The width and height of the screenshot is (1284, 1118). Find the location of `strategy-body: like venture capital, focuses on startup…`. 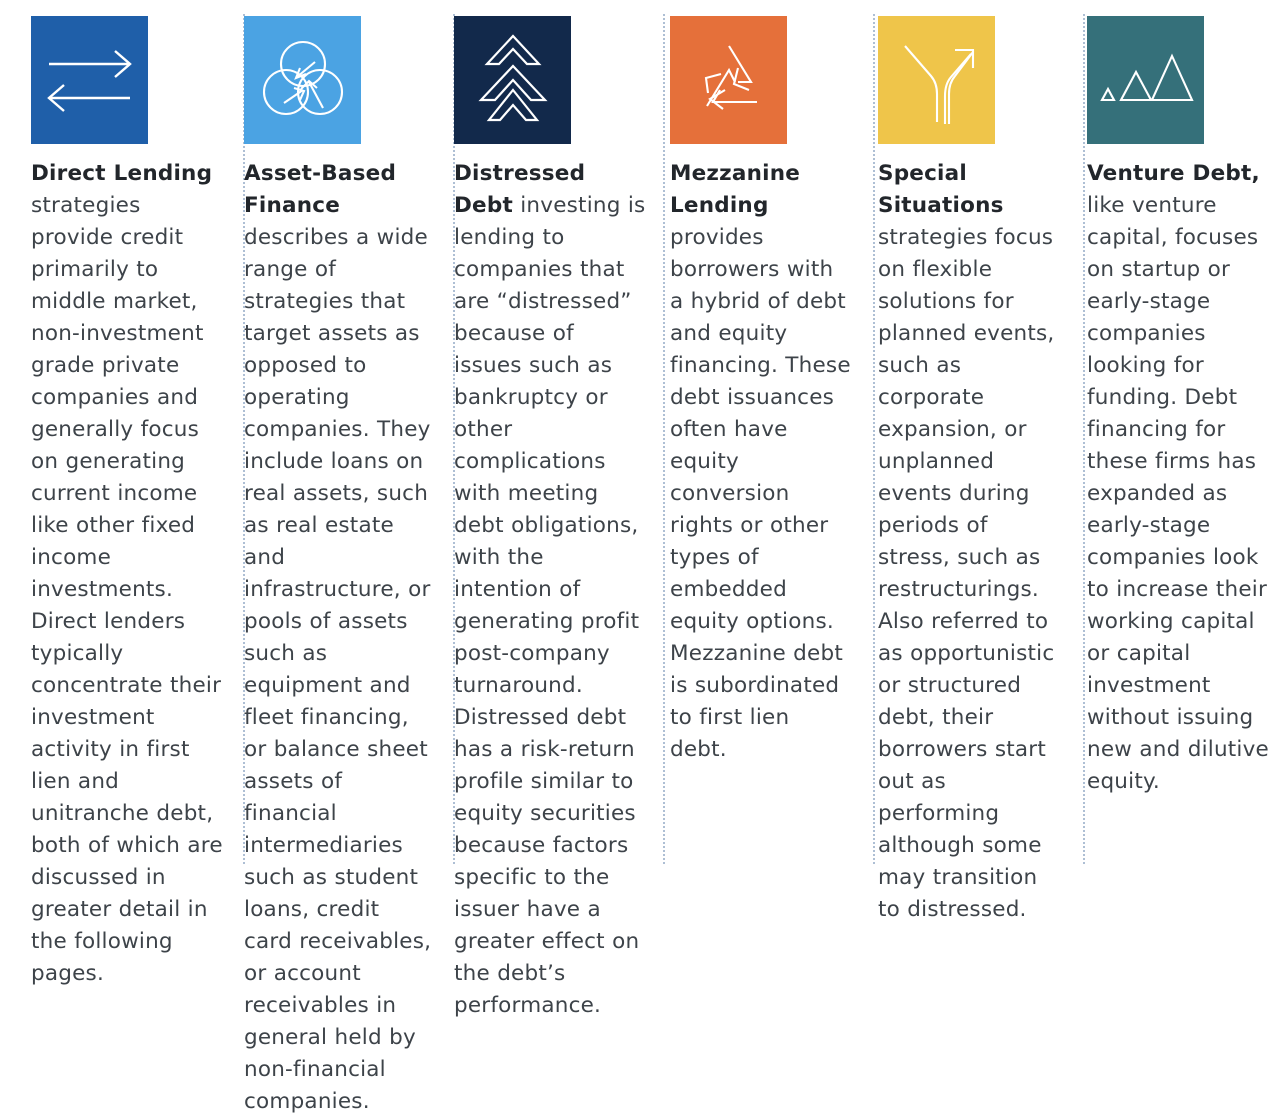

strategy-body: like venture capital, focuses on startup… is located at coordinates (1178, 493).